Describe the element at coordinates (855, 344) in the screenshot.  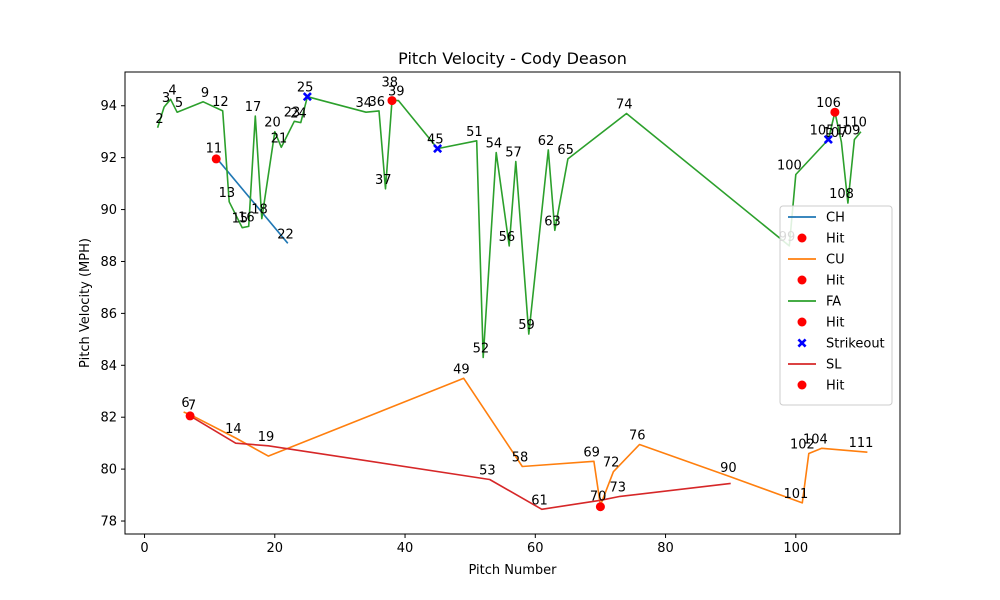
I see `legend-label: Strikeout` at that location.